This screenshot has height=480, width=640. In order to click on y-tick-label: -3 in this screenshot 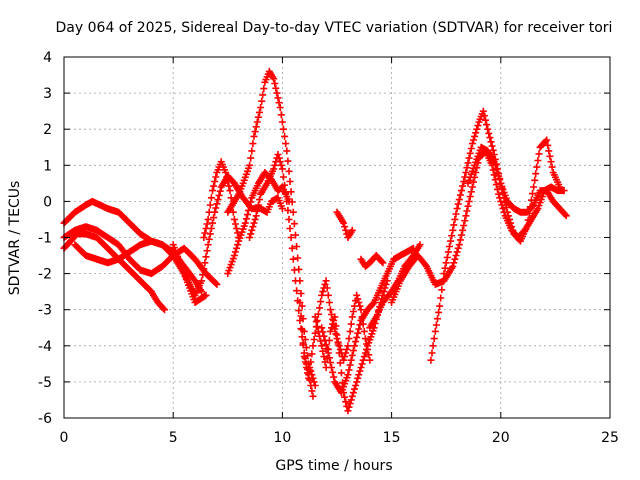, I will do `click(45, 311)`.